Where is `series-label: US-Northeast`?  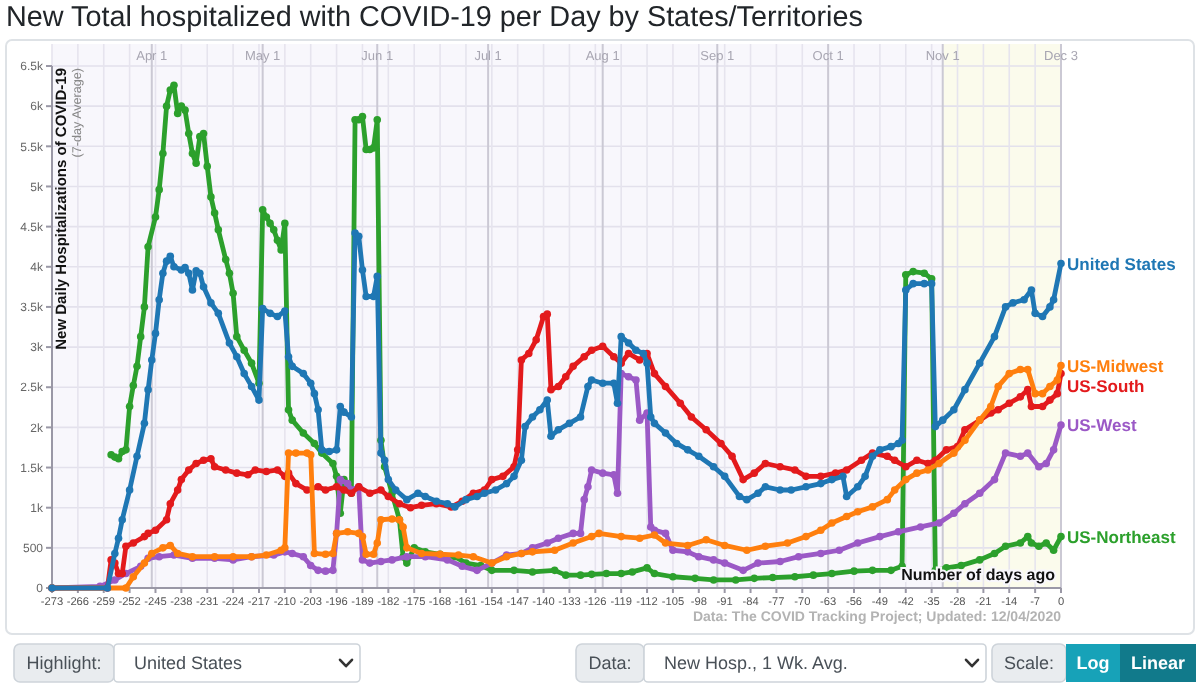
series-label: US-Northeast is located at coordinates (1121, 536).